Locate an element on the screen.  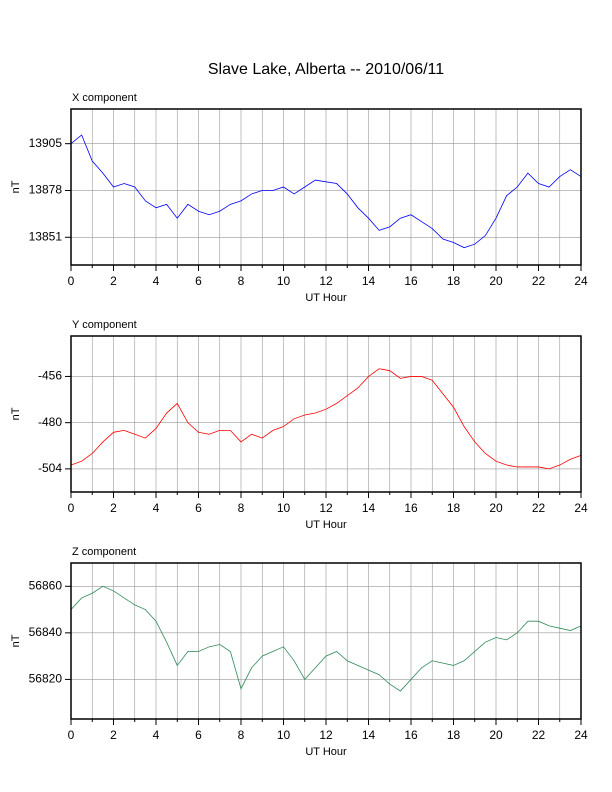
y-tick-label: 56840 is located at coordinates (46, 632).